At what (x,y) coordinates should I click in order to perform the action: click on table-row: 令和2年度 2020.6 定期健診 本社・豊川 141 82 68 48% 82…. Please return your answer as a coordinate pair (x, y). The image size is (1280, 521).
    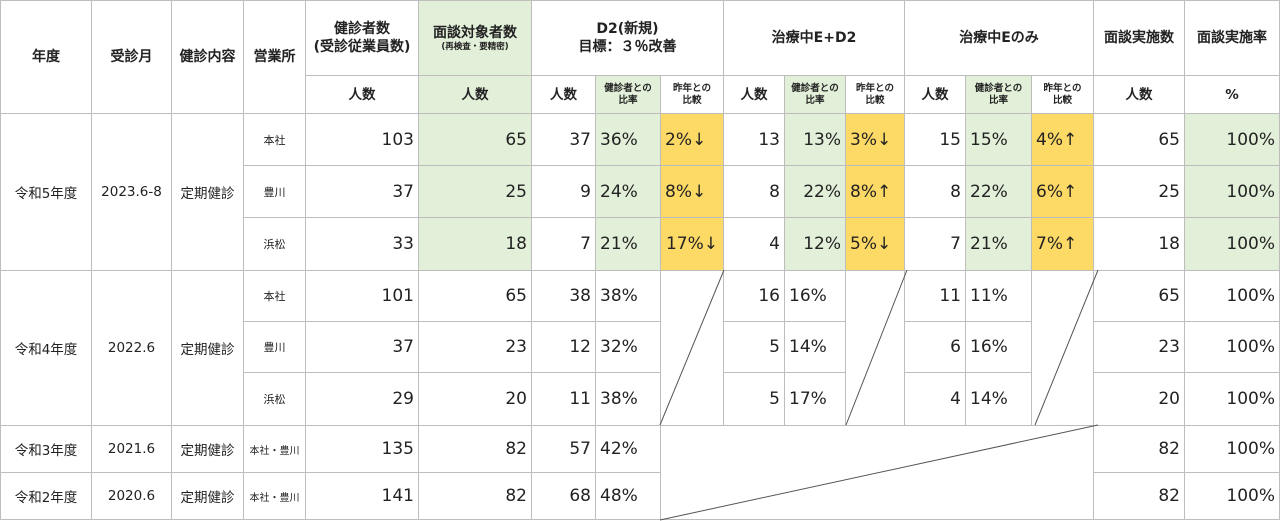
    Looking at the image, I should click on (640, 496).